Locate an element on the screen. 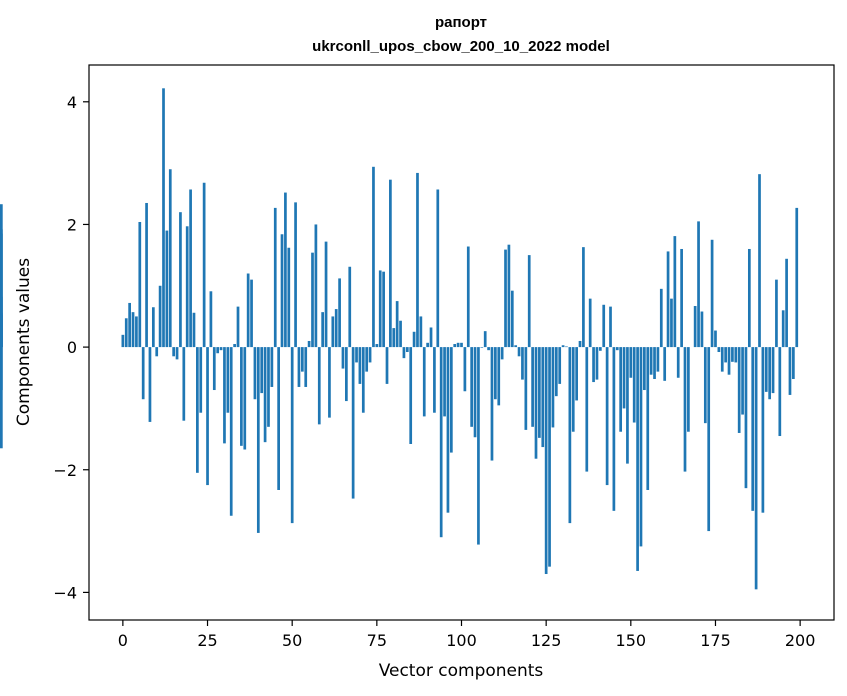 The height and width of the screenshot is (696, 847). x-axis-label: Vector components is located at coordinates (461, 671).